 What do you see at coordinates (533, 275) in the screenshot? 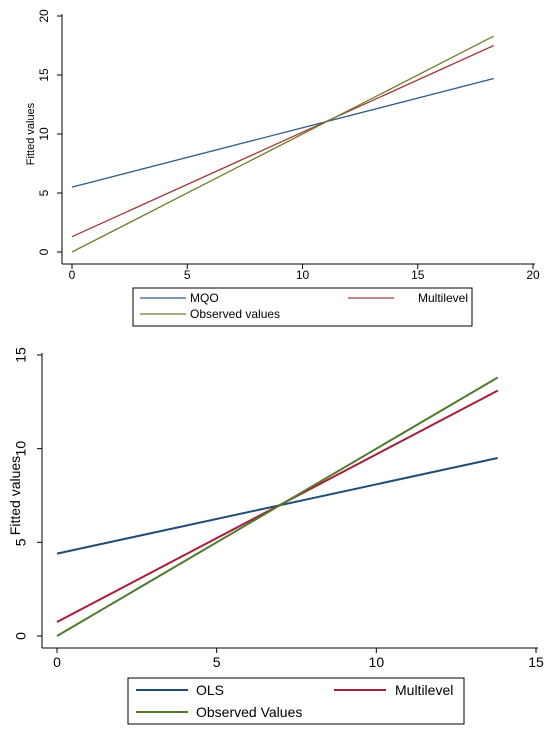
I see `x-tick-label: 20` at bounding box center [533, 275].